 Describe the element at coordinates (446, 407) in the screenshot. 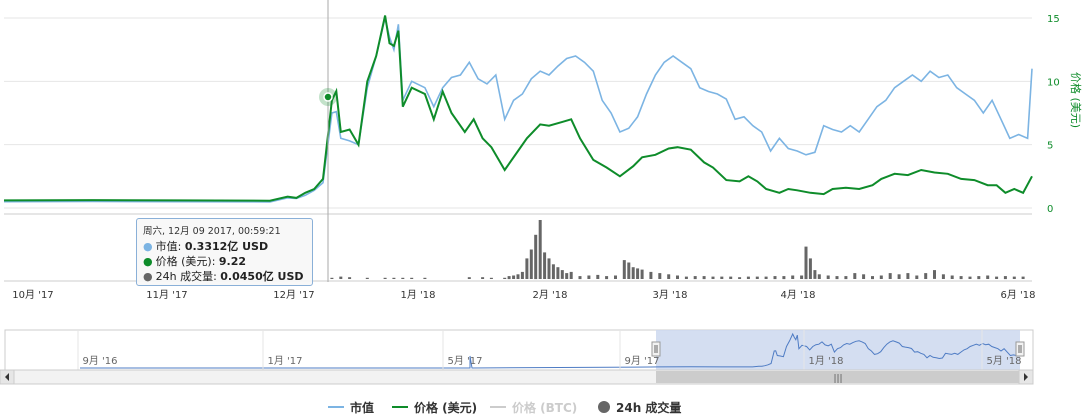

I see `legend-label-price-usd: 价格 (美元)` at that location.